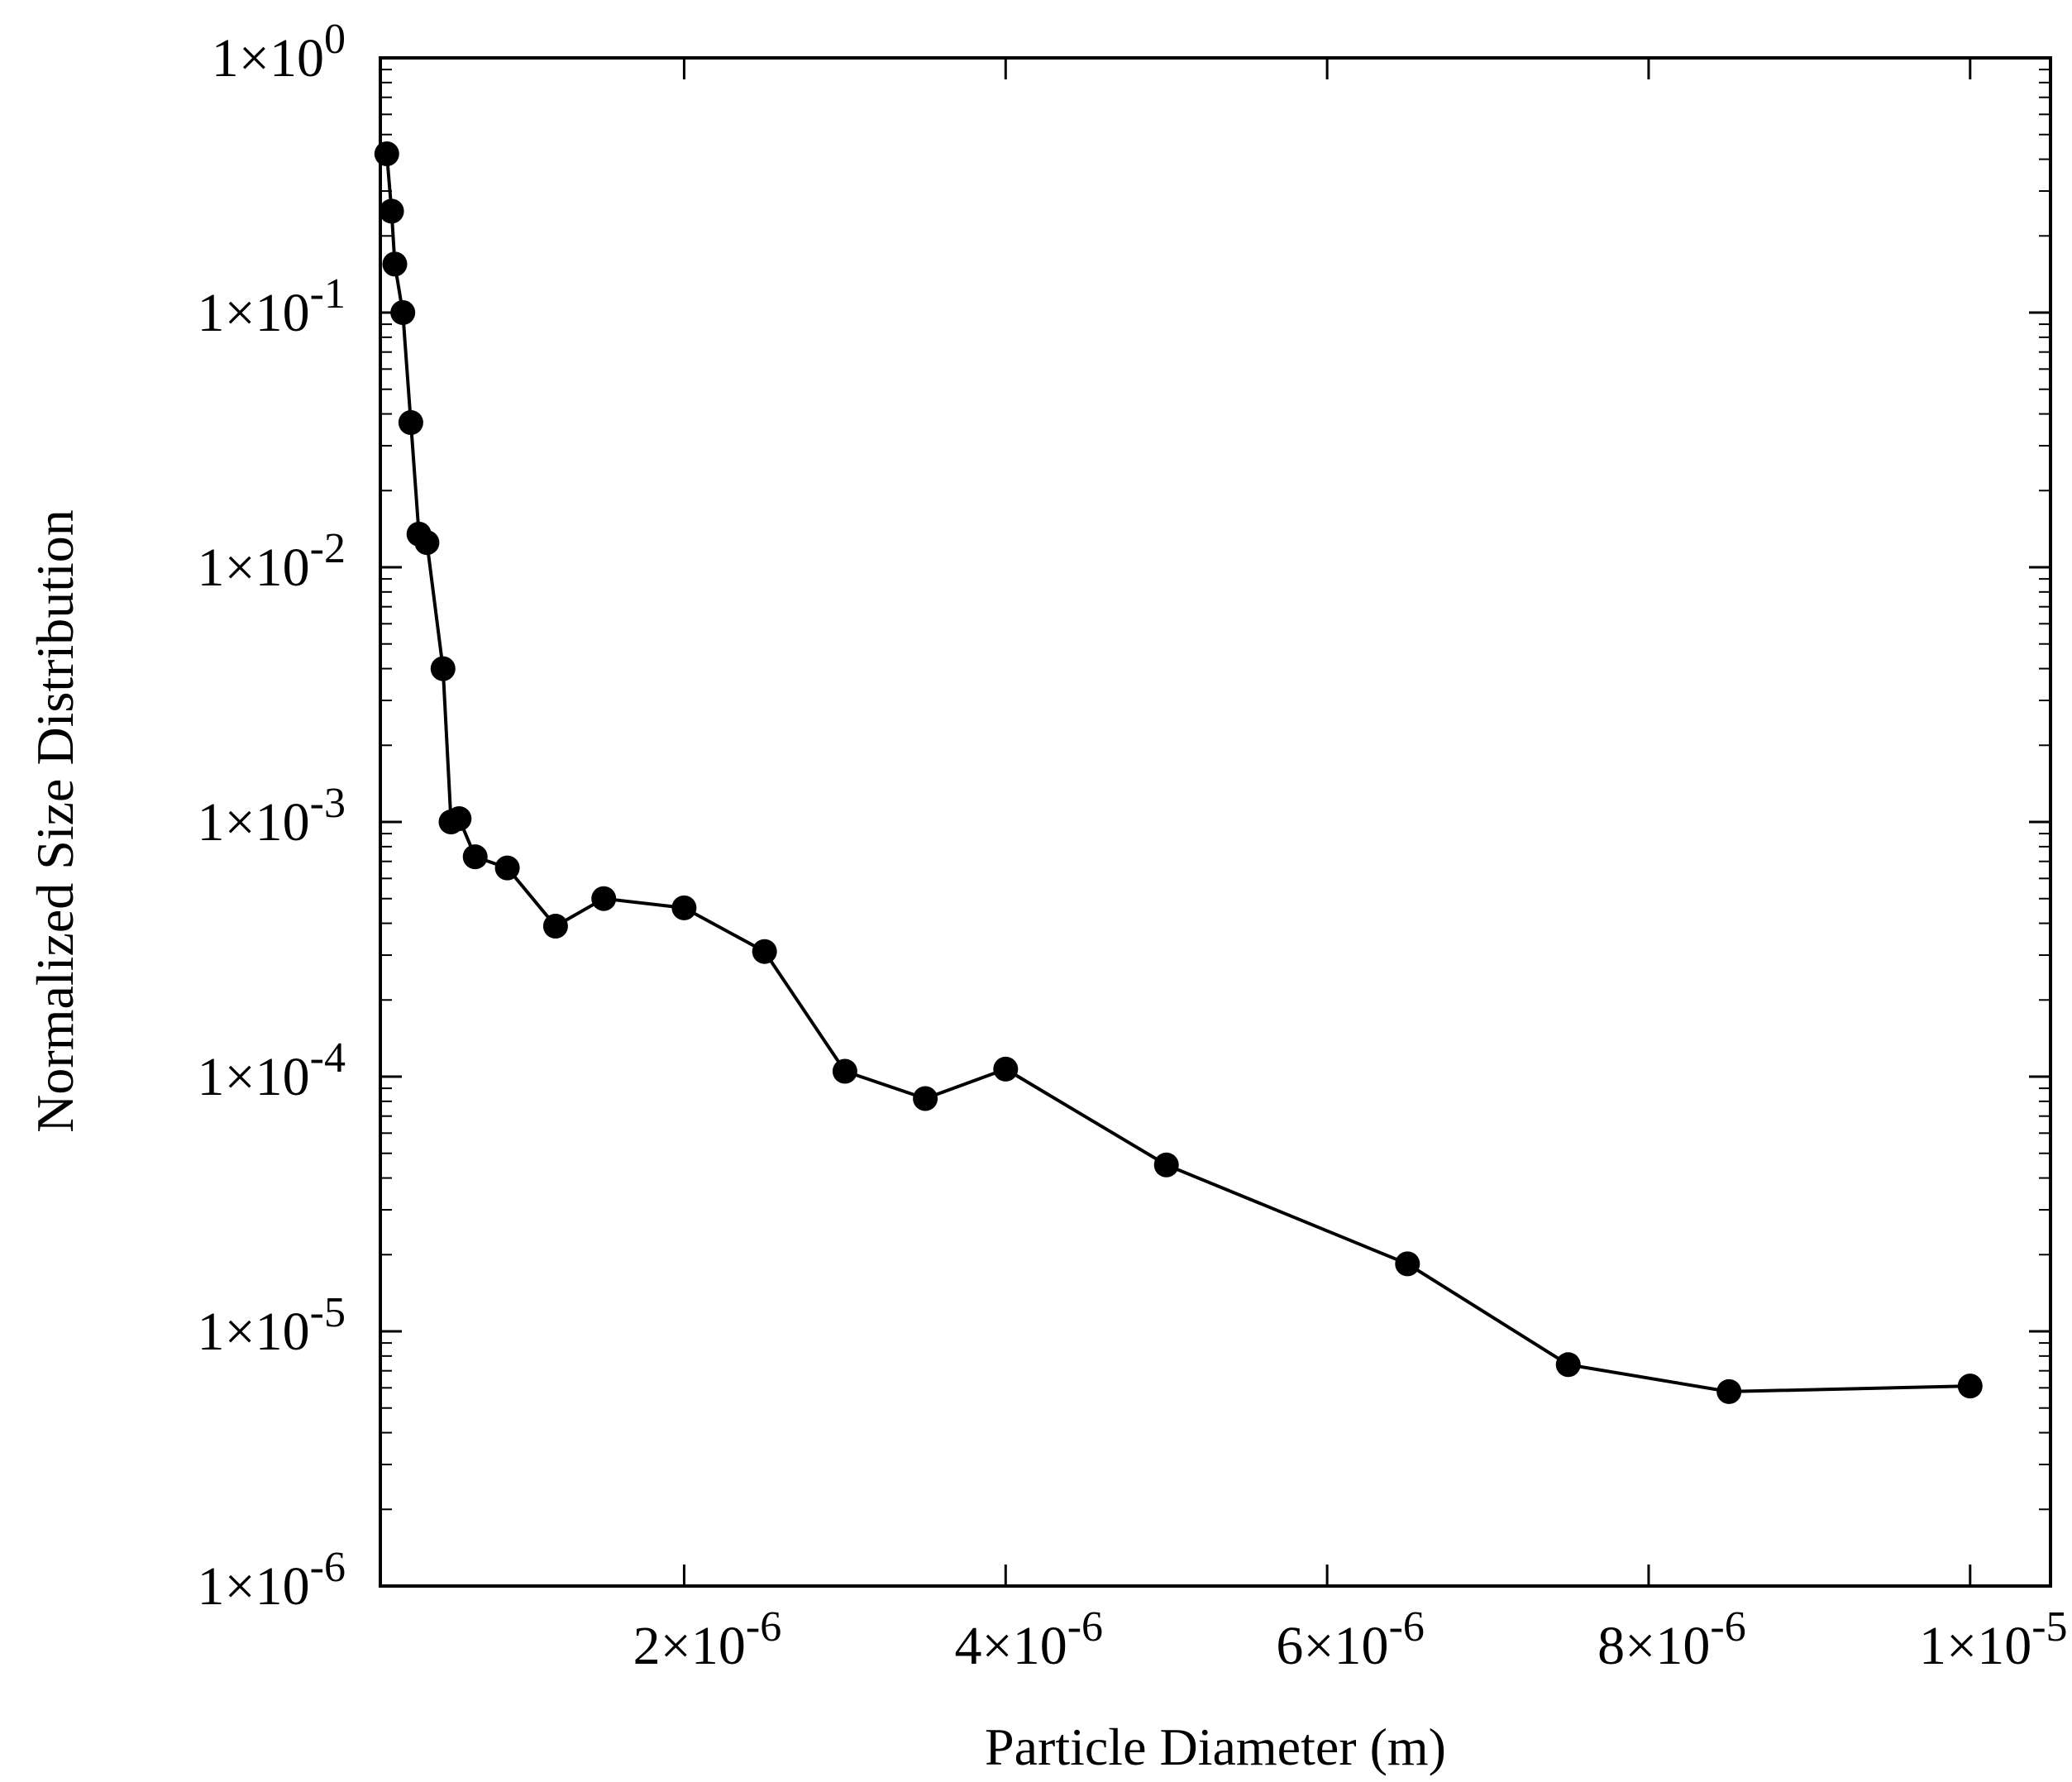 Image resolution: width=2072 pixels, height=1782 pixels. I want to click on y-tick-label: 1×10⁻³, so click(271, 816).